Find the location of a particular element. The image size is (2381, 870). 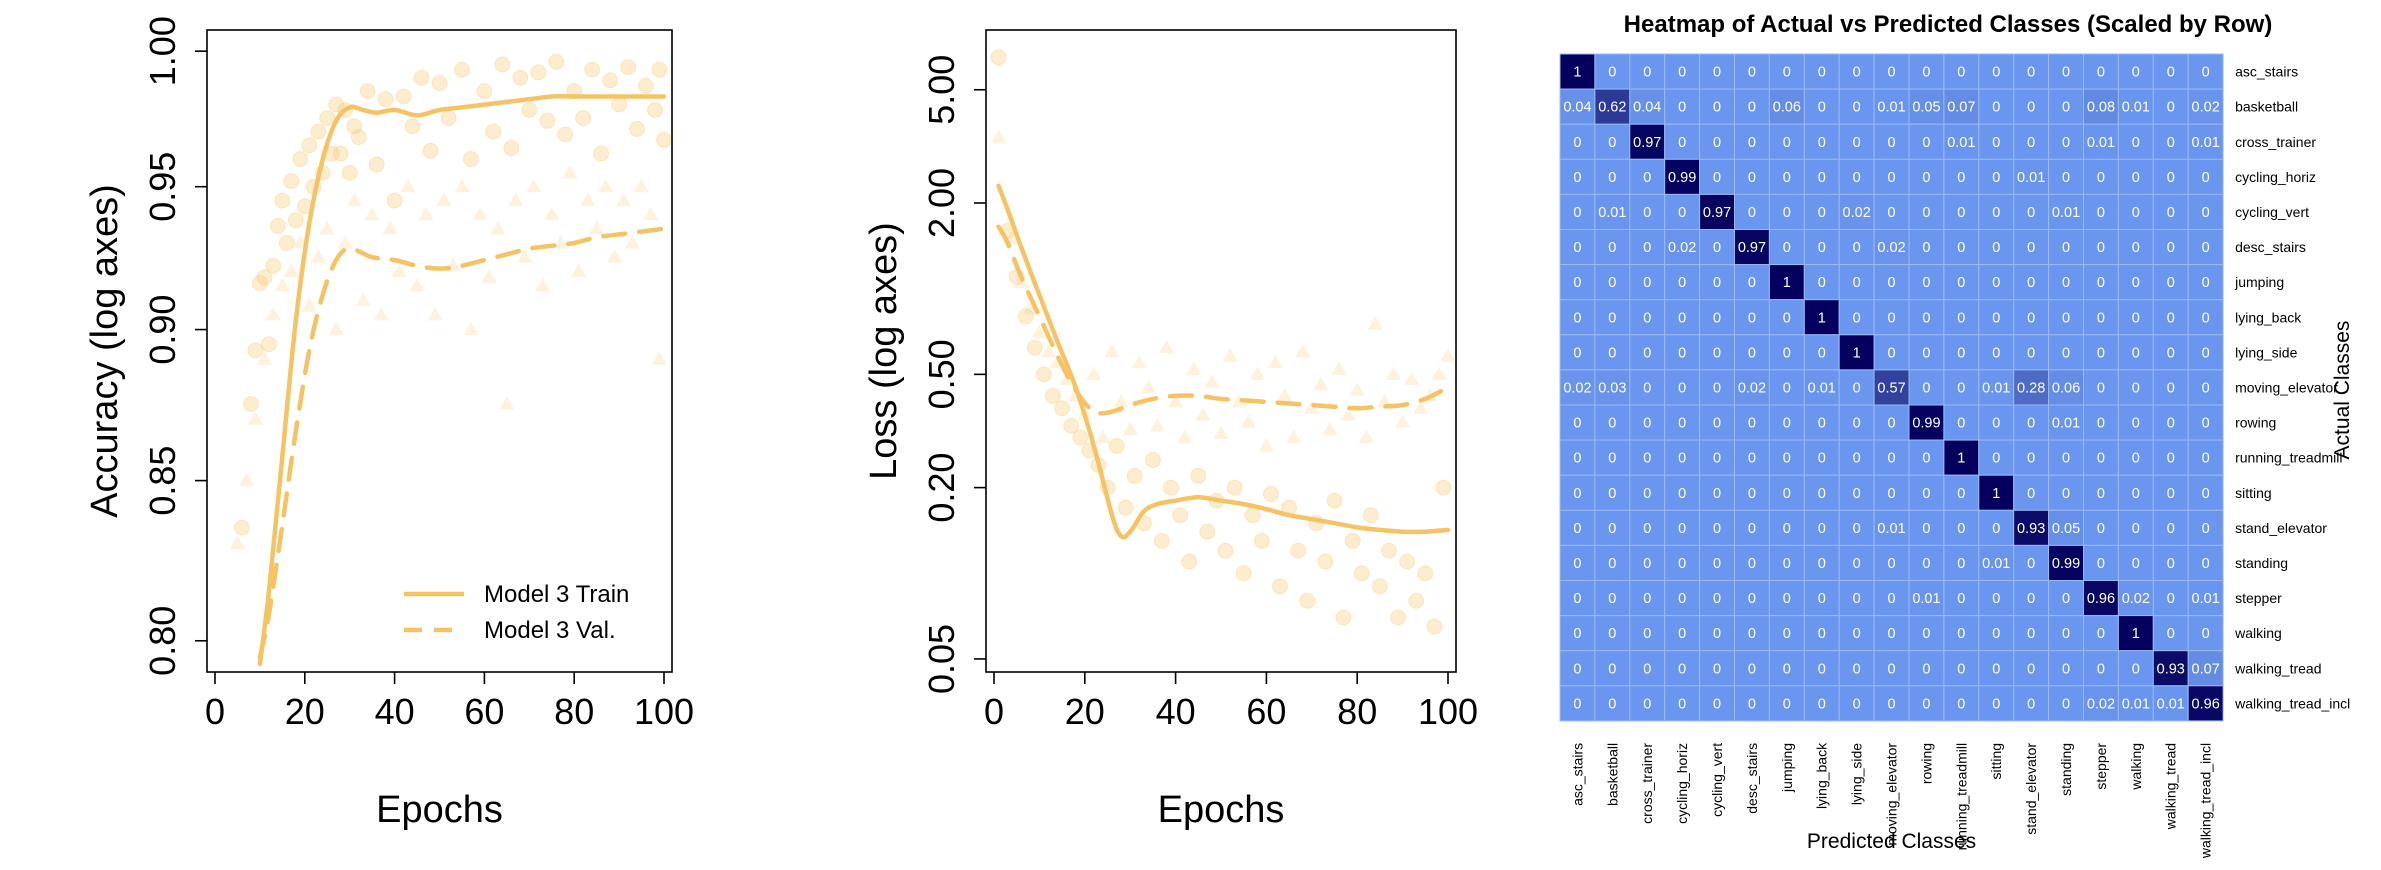

column-label: rowing is located at coordinates (1926, 763).